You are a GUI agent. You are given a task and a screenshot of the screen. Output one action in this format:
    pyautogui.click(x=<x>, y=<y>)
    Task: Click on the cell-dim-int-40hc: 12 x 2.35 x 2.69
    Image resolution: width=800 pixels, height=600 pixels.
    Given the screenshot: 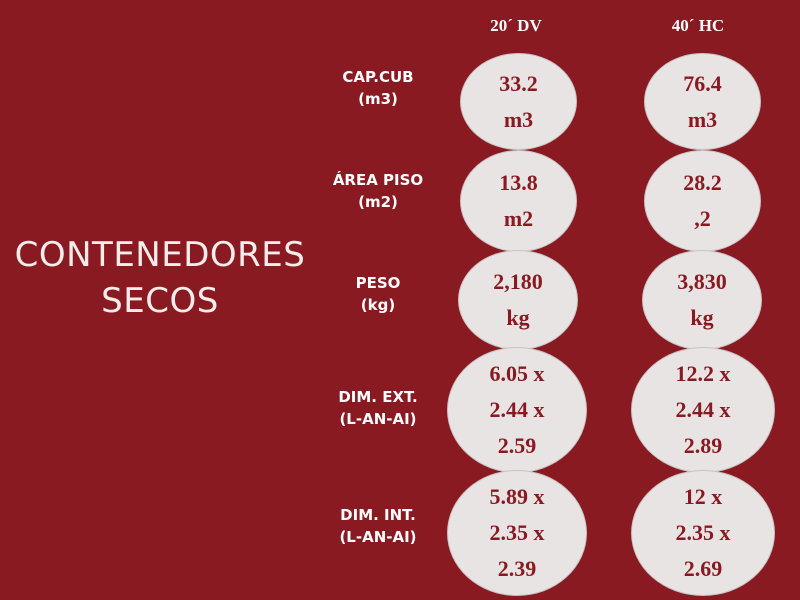 What is the action you would take?
    pyautogui.click(x=703, y=533)
    